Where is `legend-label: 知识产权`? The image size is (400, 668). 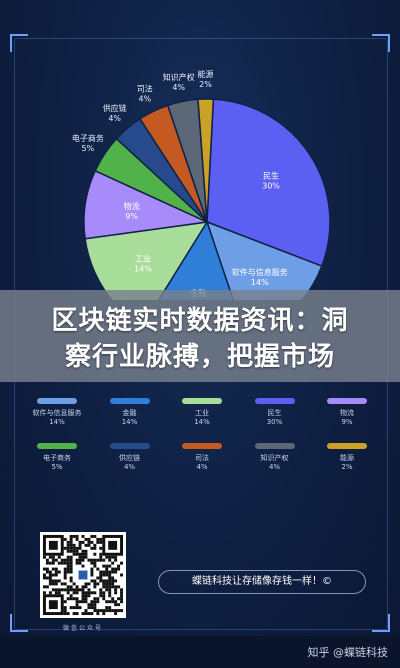
legend-label: 知识产权 is located at coordinates (274, 458).